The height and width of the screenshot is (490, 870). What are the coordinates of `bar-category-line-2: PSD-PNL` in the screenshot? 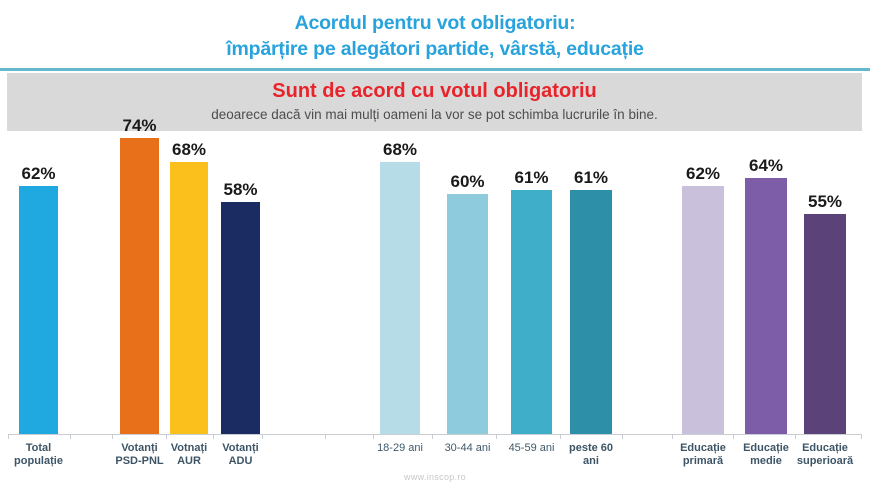 It's located at (139, 461).